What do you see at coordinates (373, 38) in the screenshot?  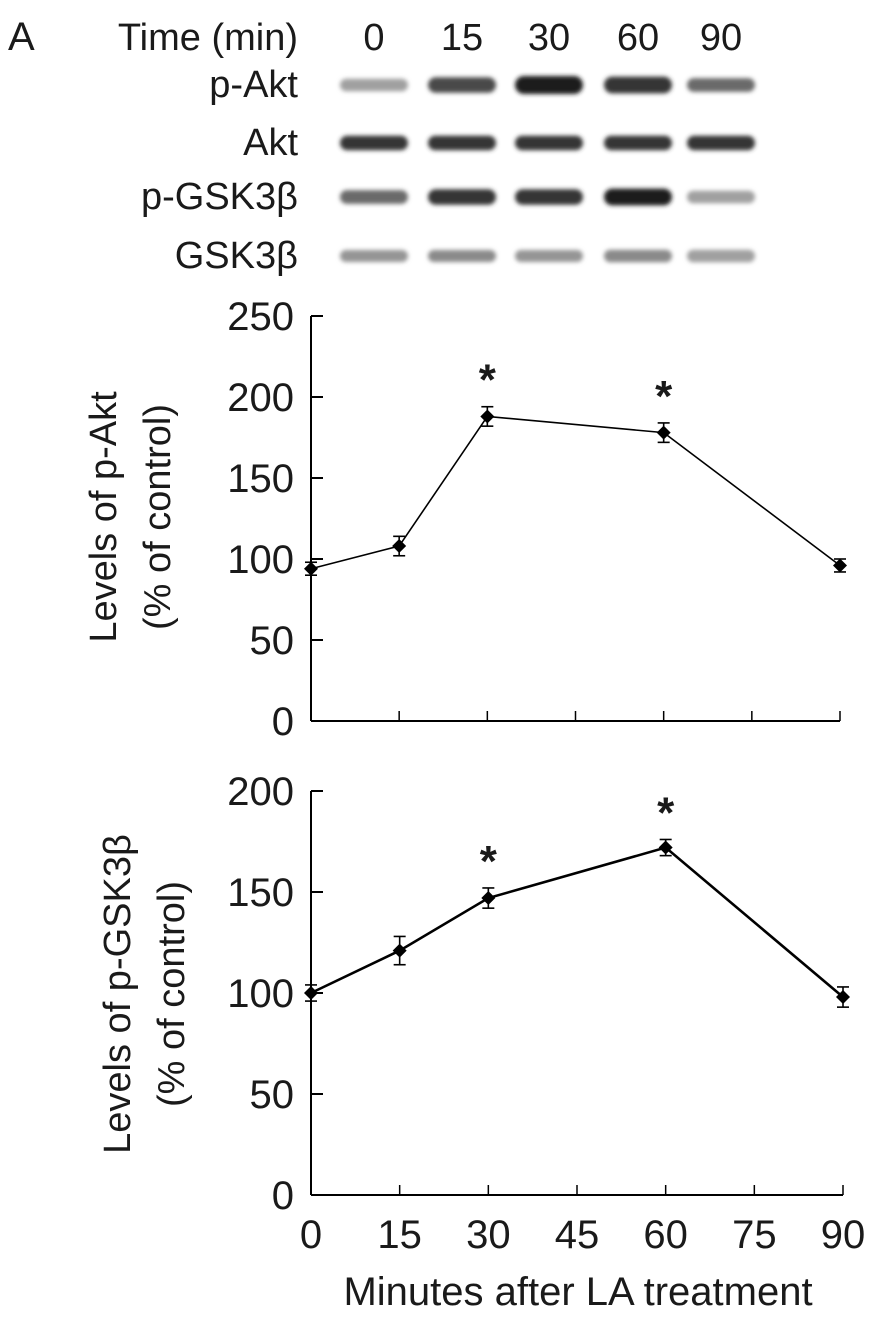 I see `time-label: 0` at bounding box center [373, 38].